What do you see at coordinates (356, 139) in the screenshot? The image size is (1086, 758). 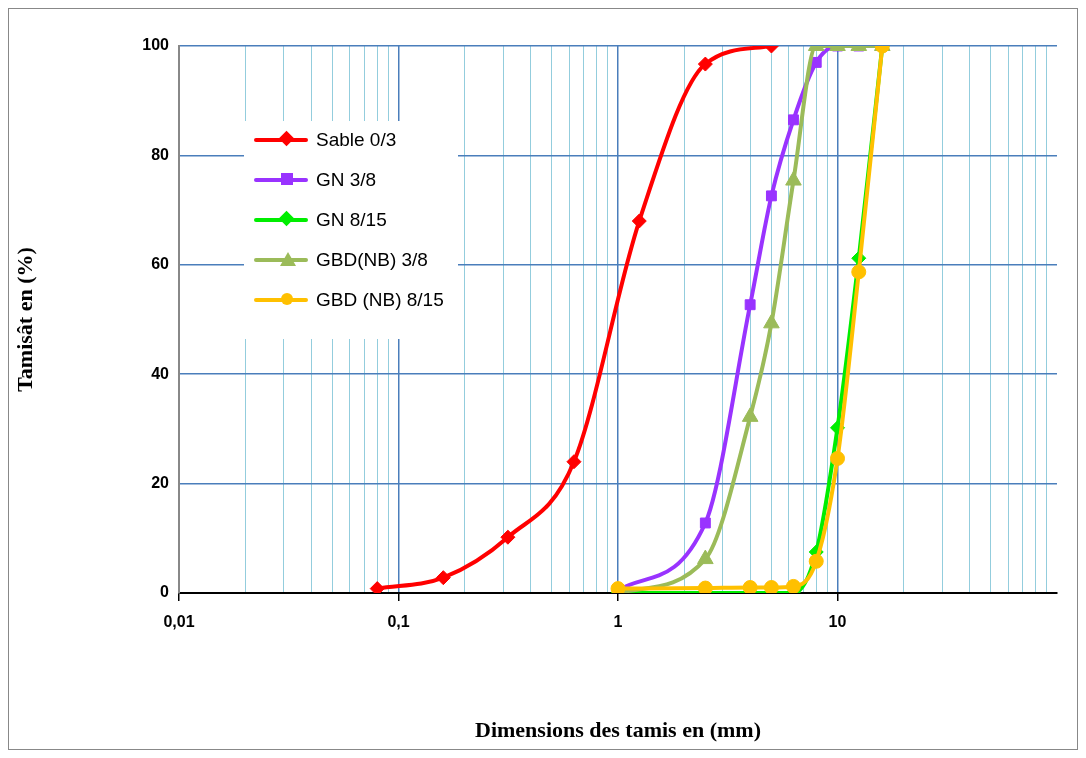 I see `legend-label: Sable 0/3` at bounding box center [356, 139].